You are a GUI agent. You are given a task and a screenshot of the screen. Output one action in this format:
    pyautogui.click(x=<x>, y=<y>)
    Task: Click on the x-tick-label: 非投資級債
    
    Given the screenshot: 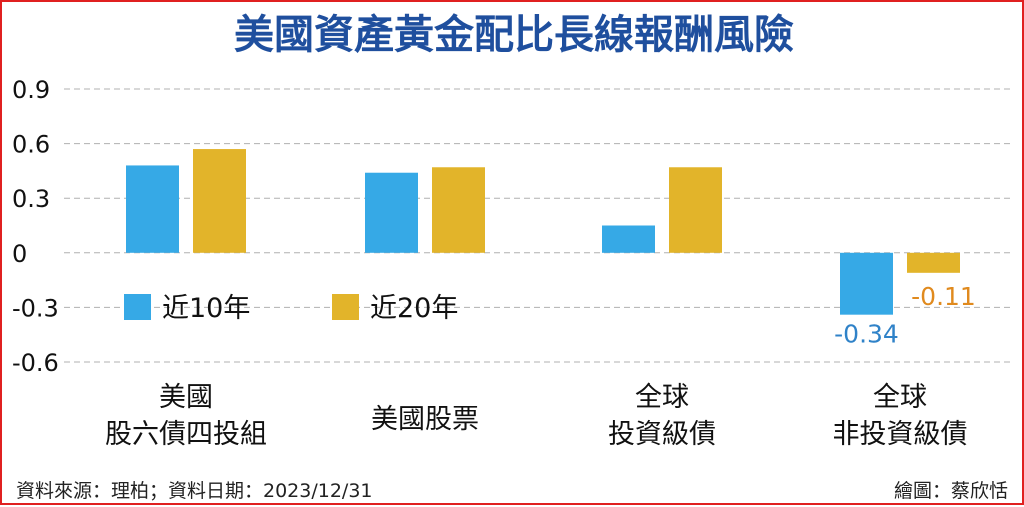 What is the action you would take?
    pyautogui.click(x=900, y=434)
    